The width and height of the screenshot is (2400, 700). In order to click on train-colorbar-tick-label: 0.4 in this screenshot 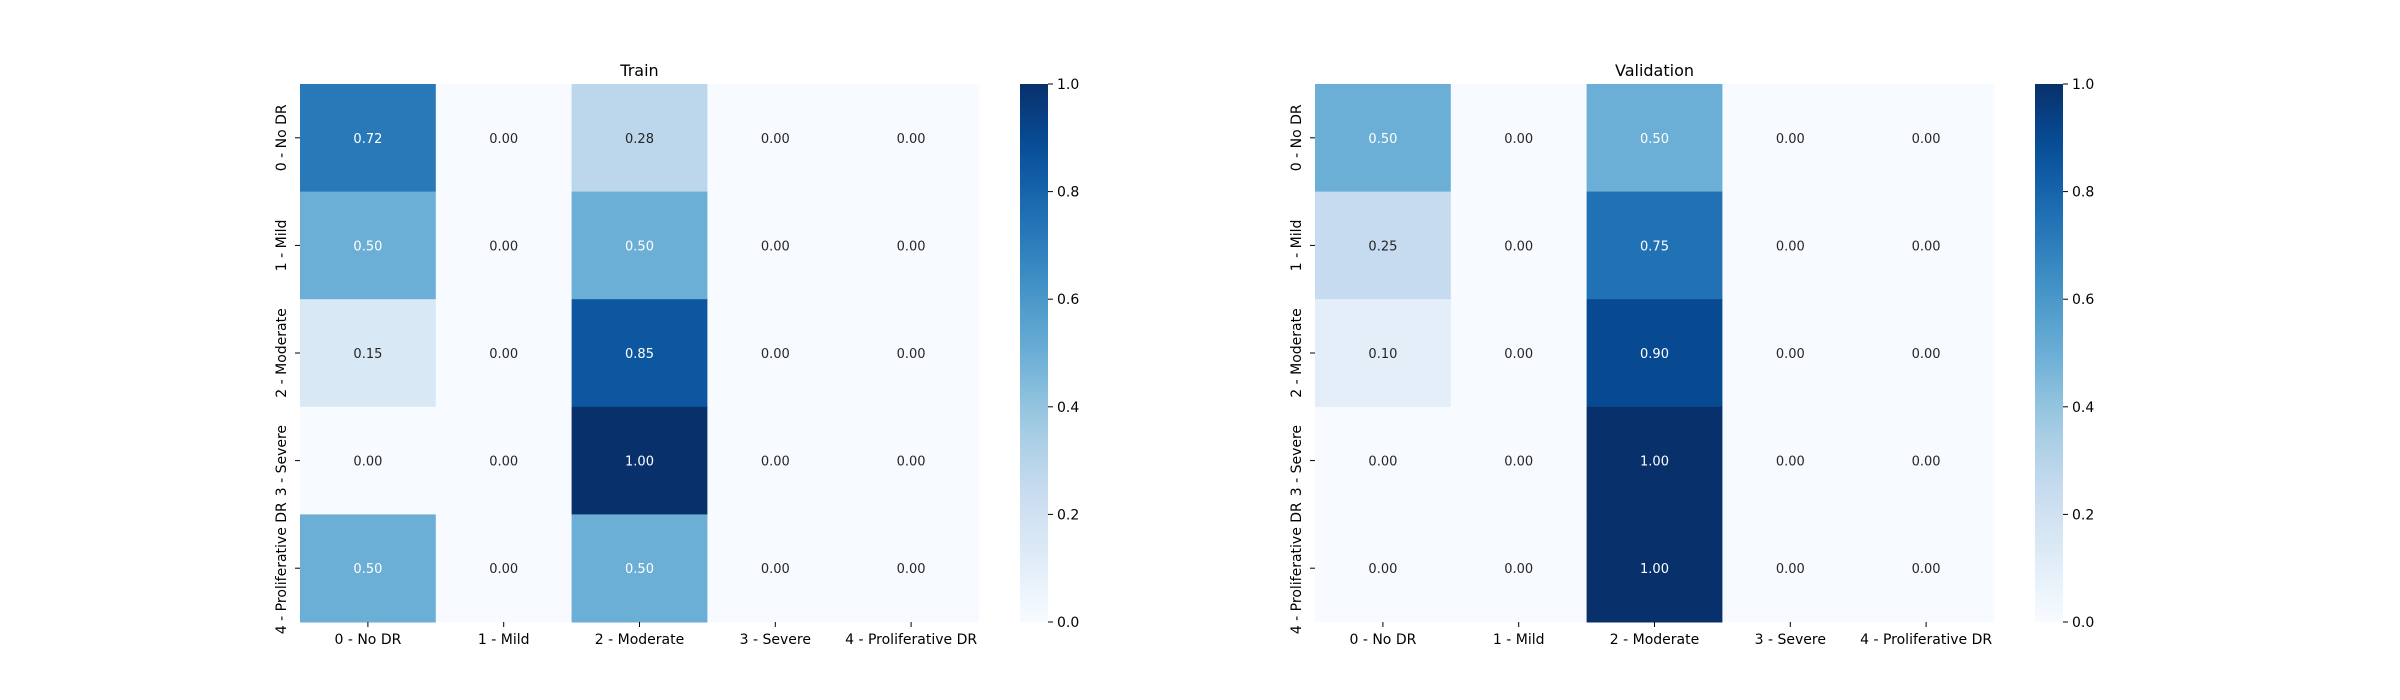, I will do `click(1068, 408)`.